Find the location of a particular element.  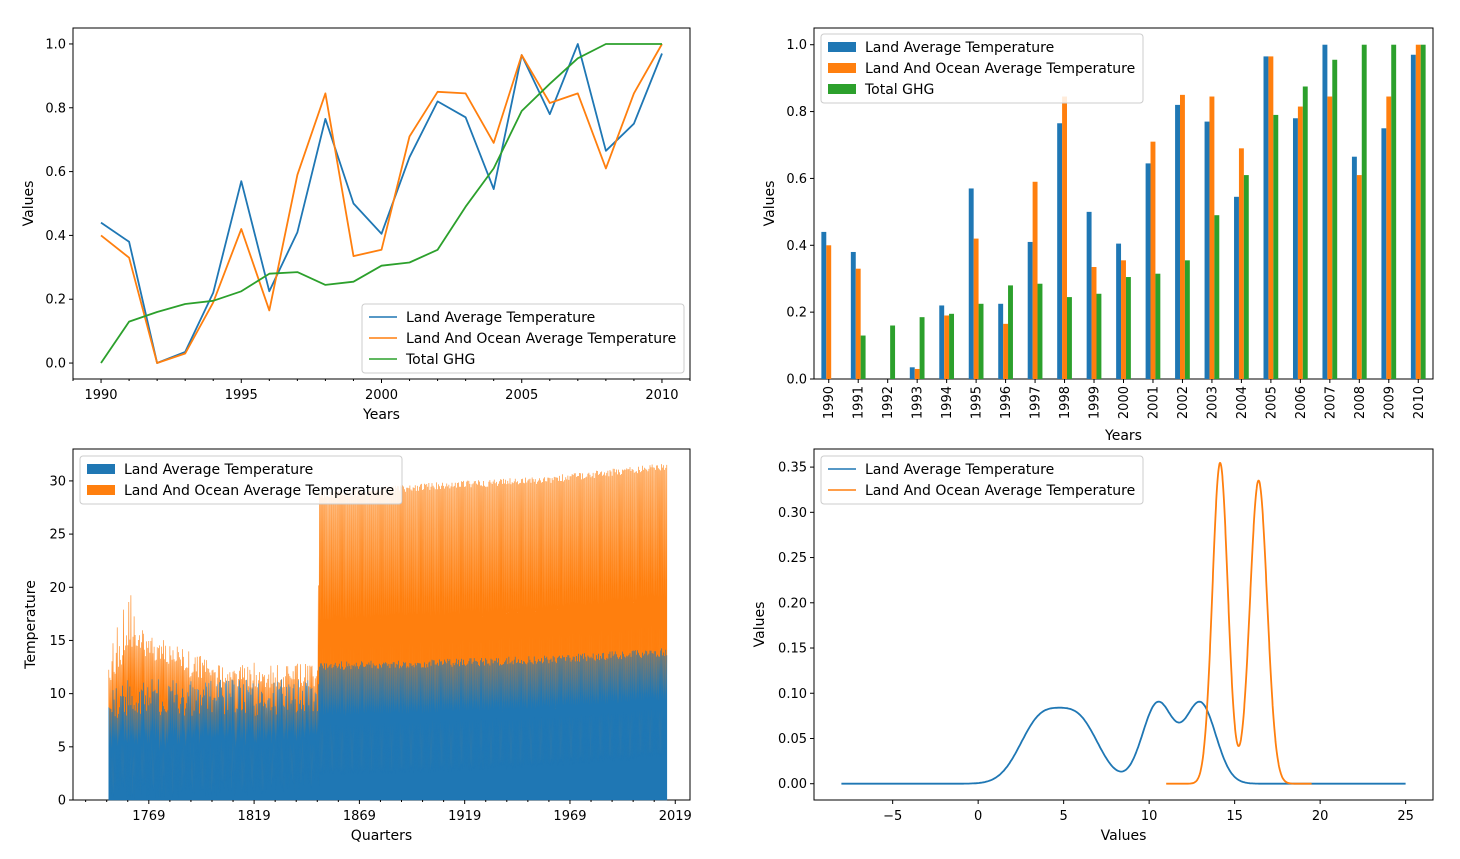

x-tick-label: 25 is located at coordinates (1405, 816).